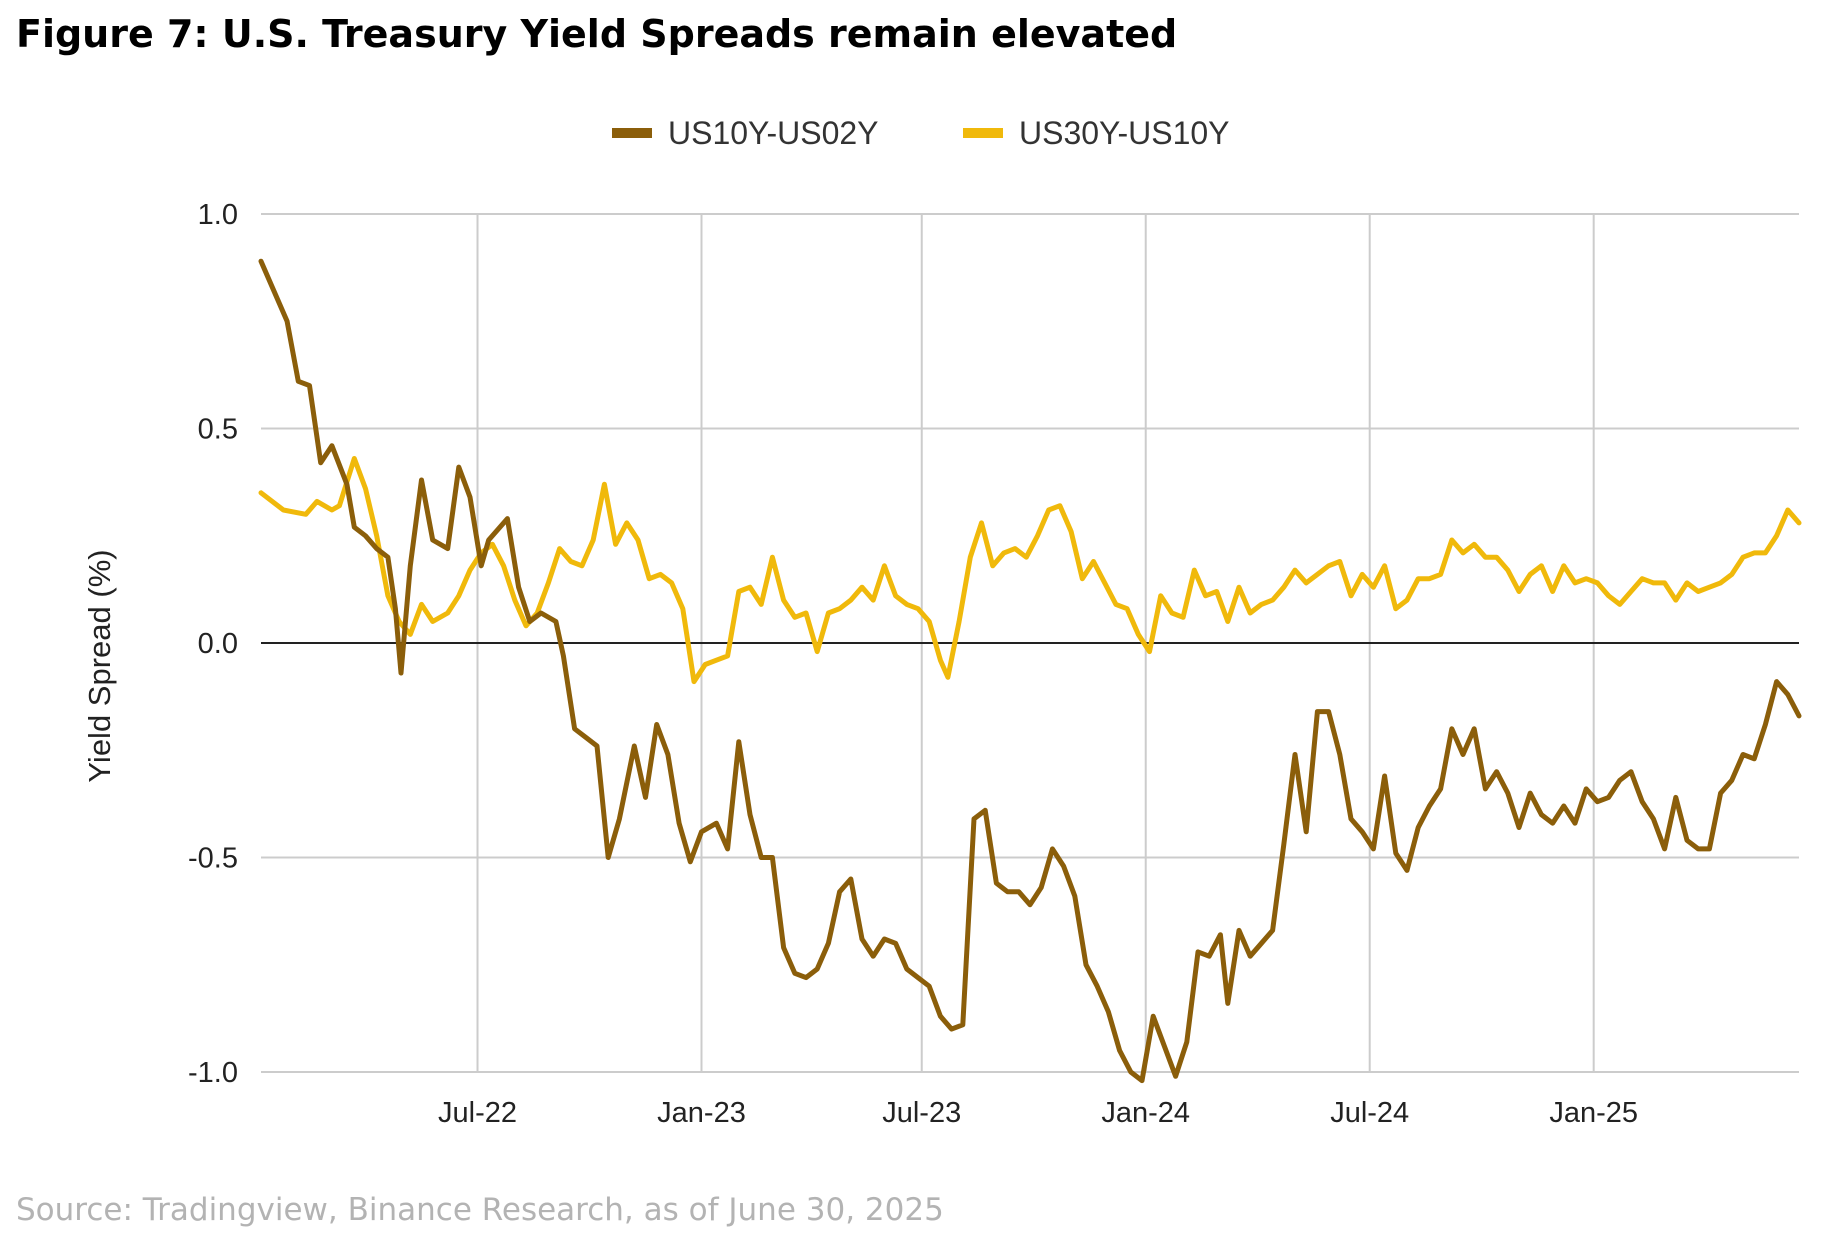 This screenshot has width=1839, height=1242. I want to click on x-tick-label: Jul-22, so click(477, 1113).